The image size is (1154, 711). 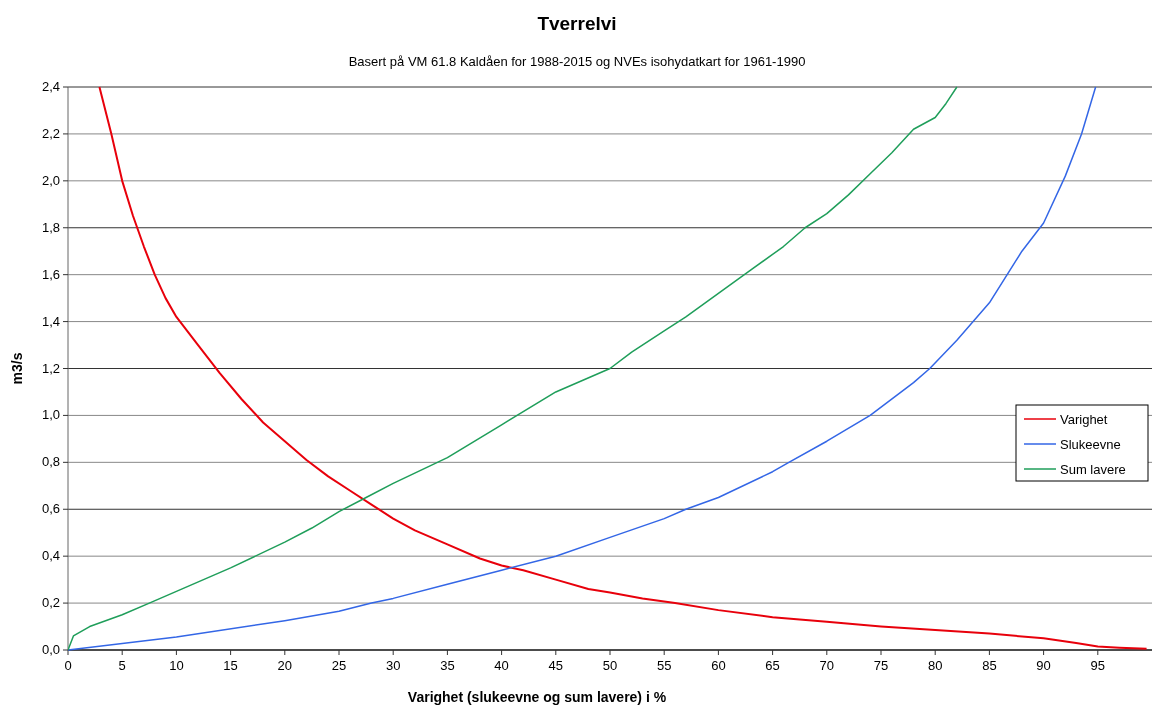 I want to click on x-tick-label: 90, so click(x=1043, y=665).